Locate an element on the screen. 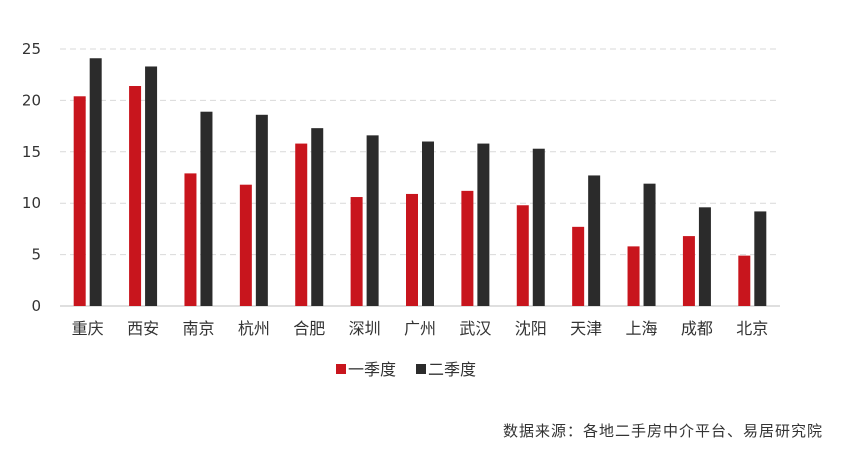 Image resolution: width=849 pixels, height=462 pixels. x-tick-label: 南京 is located at coordinates (198, 328).